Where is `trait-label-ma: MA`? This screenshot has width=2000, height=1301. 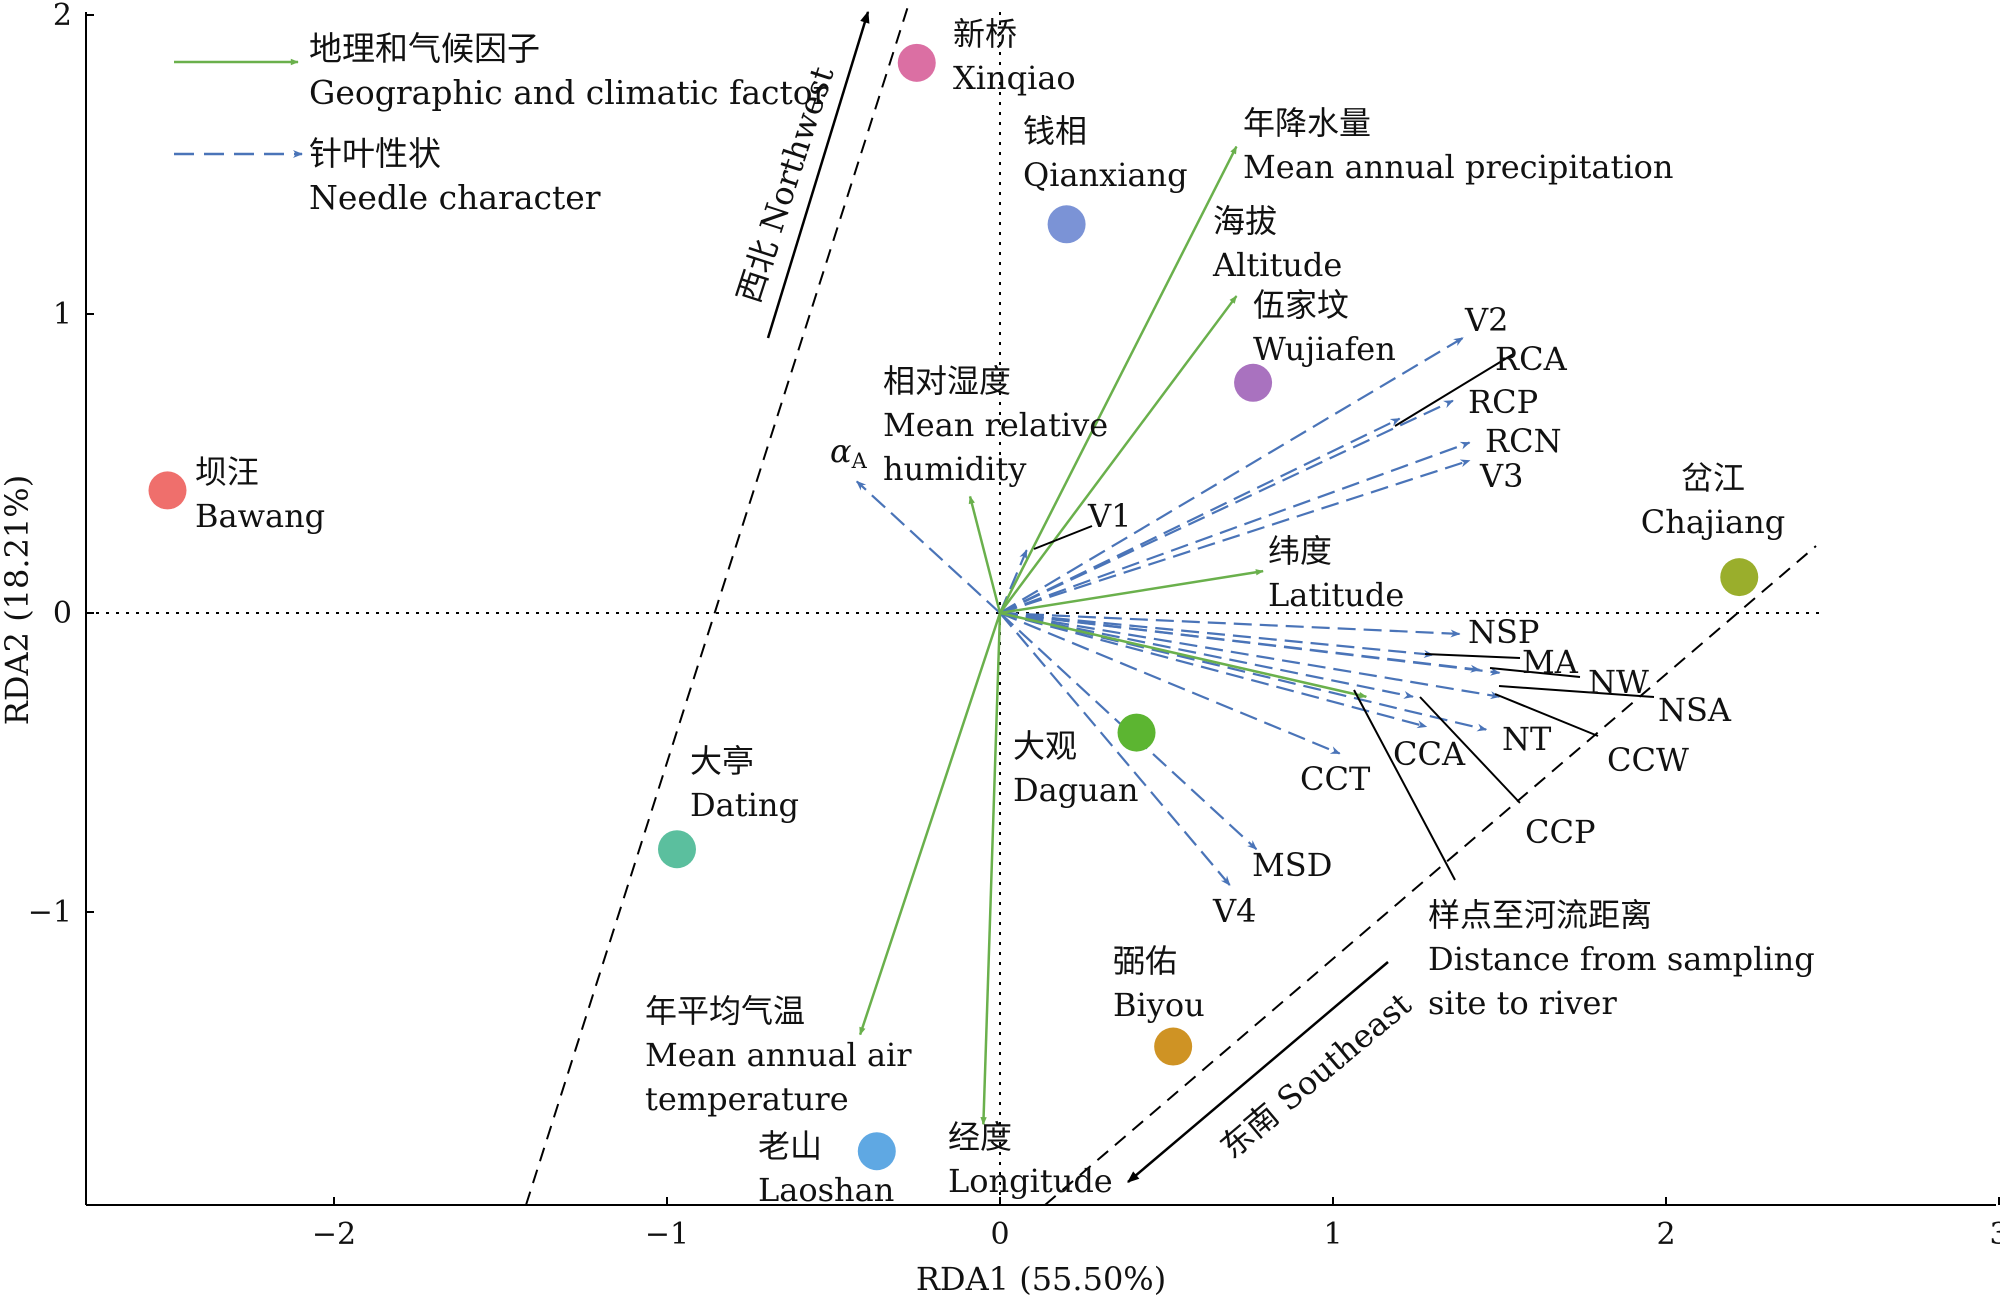
trait-label-ma: MA is located at coordinates (1550, 662).